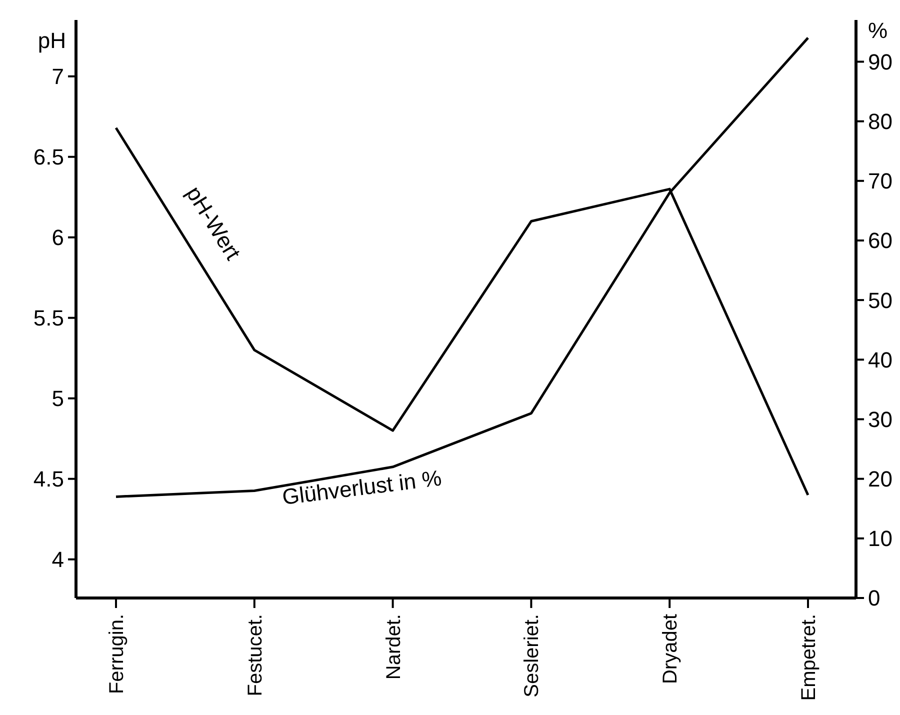 This screenshot has height=715, width=900. Describe the element at coordinates (48, 157) in the screenshot. I see `y-tick-label: 6.5` at that location.